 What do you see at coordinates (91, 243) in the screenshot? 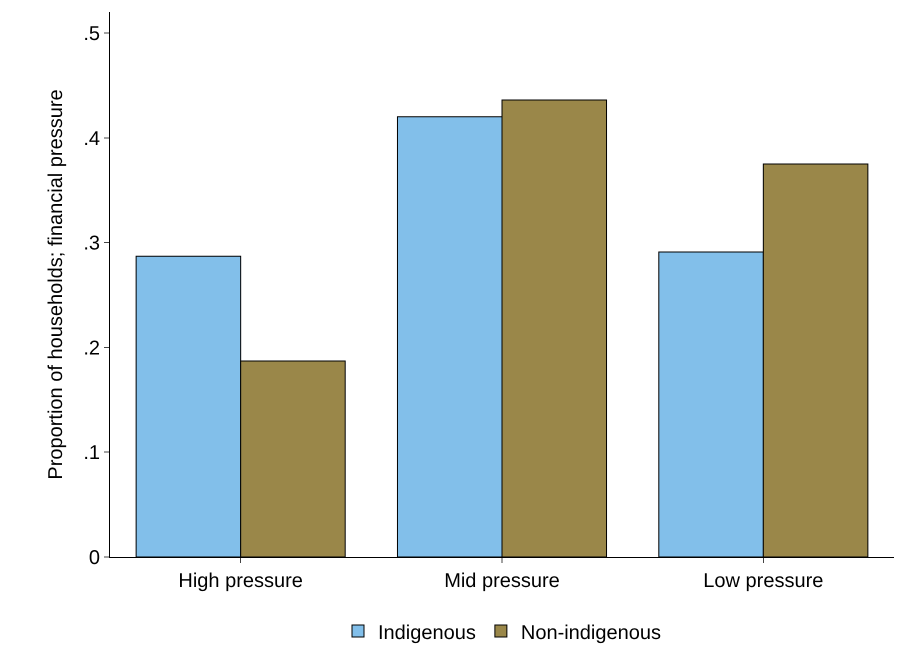
I see `y-tick-label: .3` at bounding box center [91, 243].